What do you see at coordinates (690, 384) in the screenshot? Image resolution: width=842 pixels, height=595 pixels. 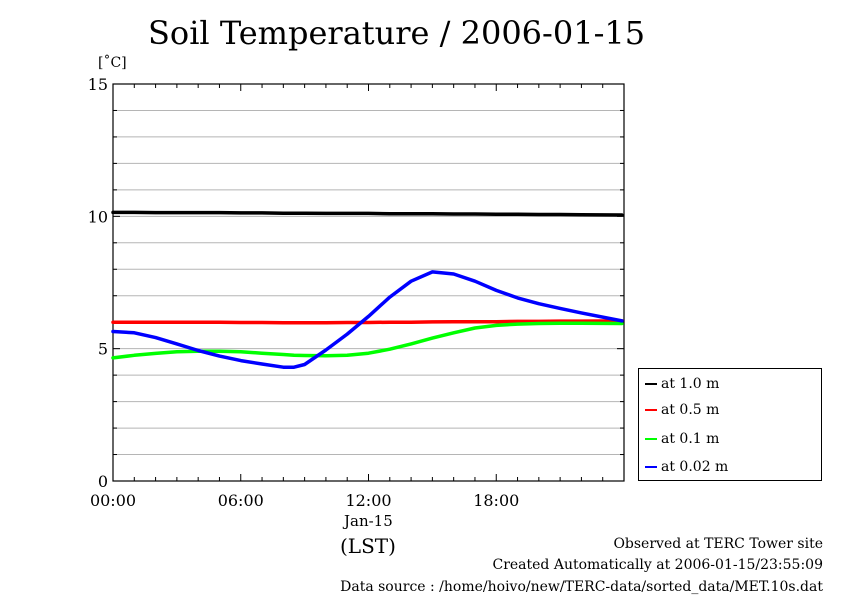 I see `legend-label: at 1.0 m` at bounding box center [690, 384].